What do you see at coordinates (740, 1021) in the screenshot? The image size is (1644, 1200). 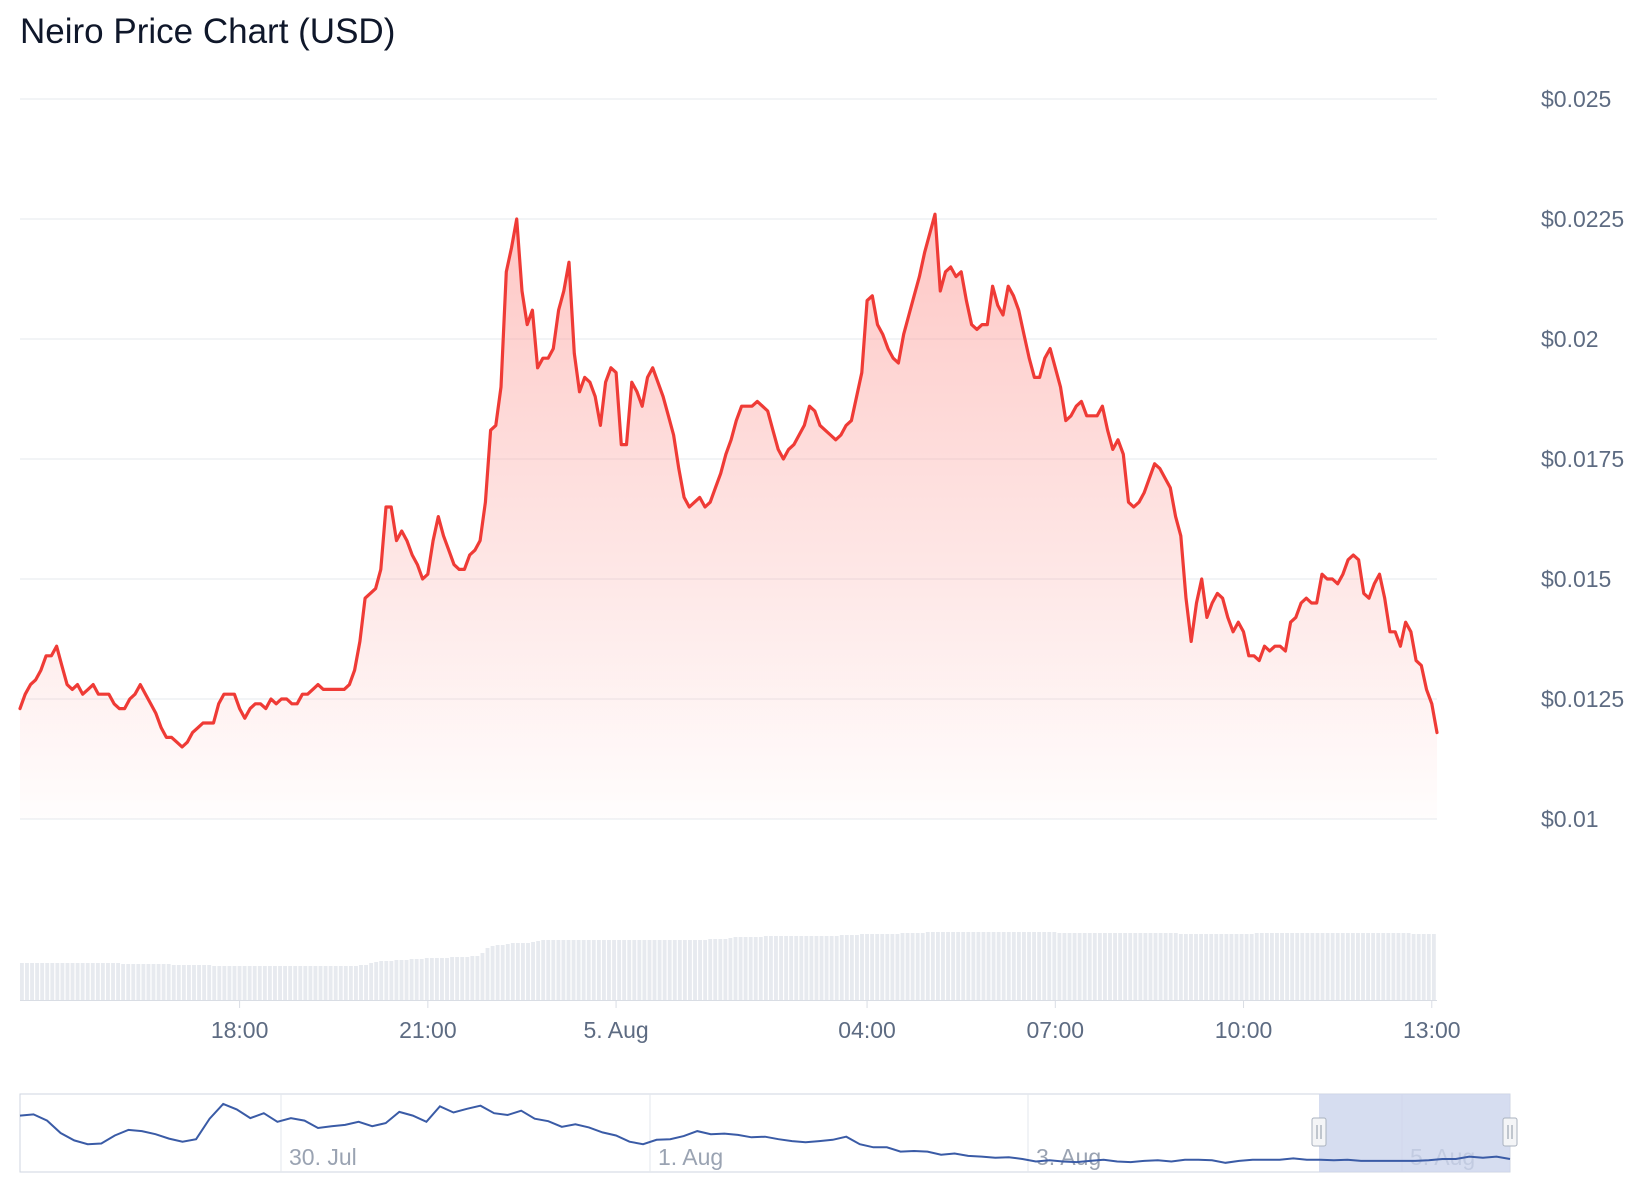 I see `x-axis: 18:00 21:00 5. Aug 04:00 07:00 10:00 13:00` at bounding box center [740, 1021].